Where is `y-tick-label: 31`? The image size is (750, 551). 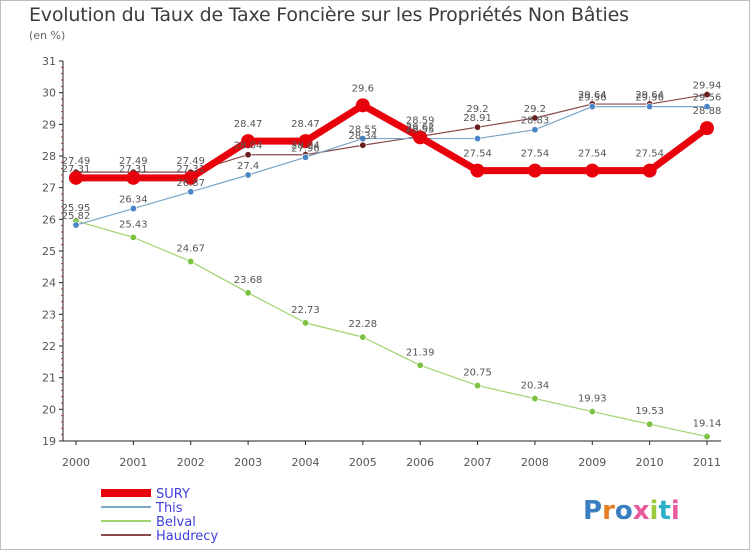 y-tick-label: 31 is located at coordinates (49, 61).